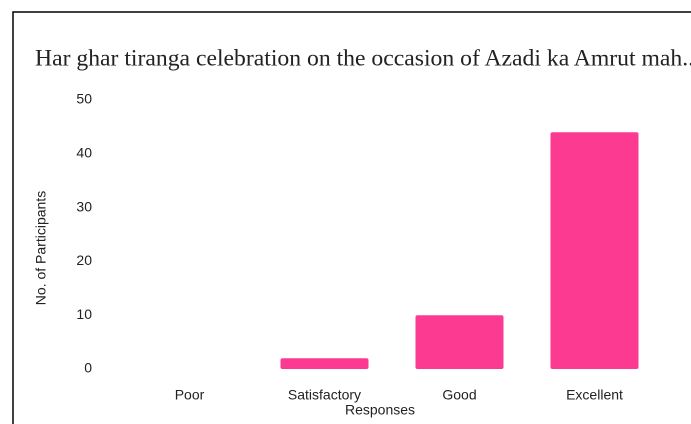  Describe the element at coordinates (84, 314) in the screenshot. I see `y-tick-label: 10` at that location.